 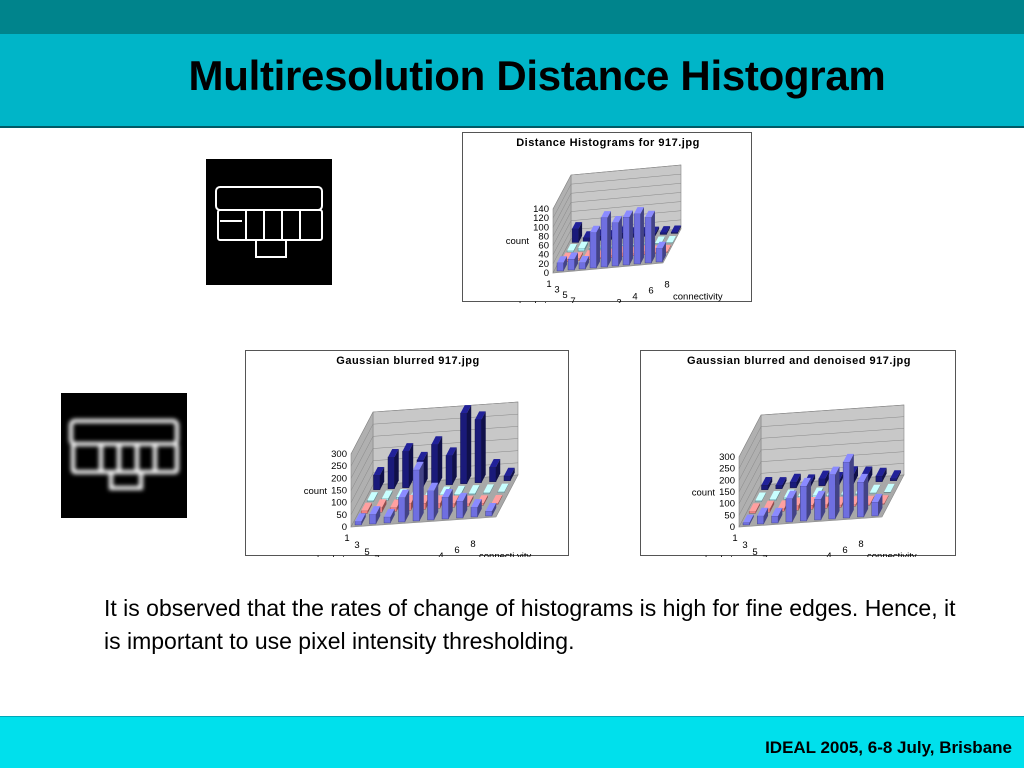 What do you see at coordinates (456, 550) in the screenshot?
I see `connectivity-tick-label: 6` at bounding box center [456, 550].